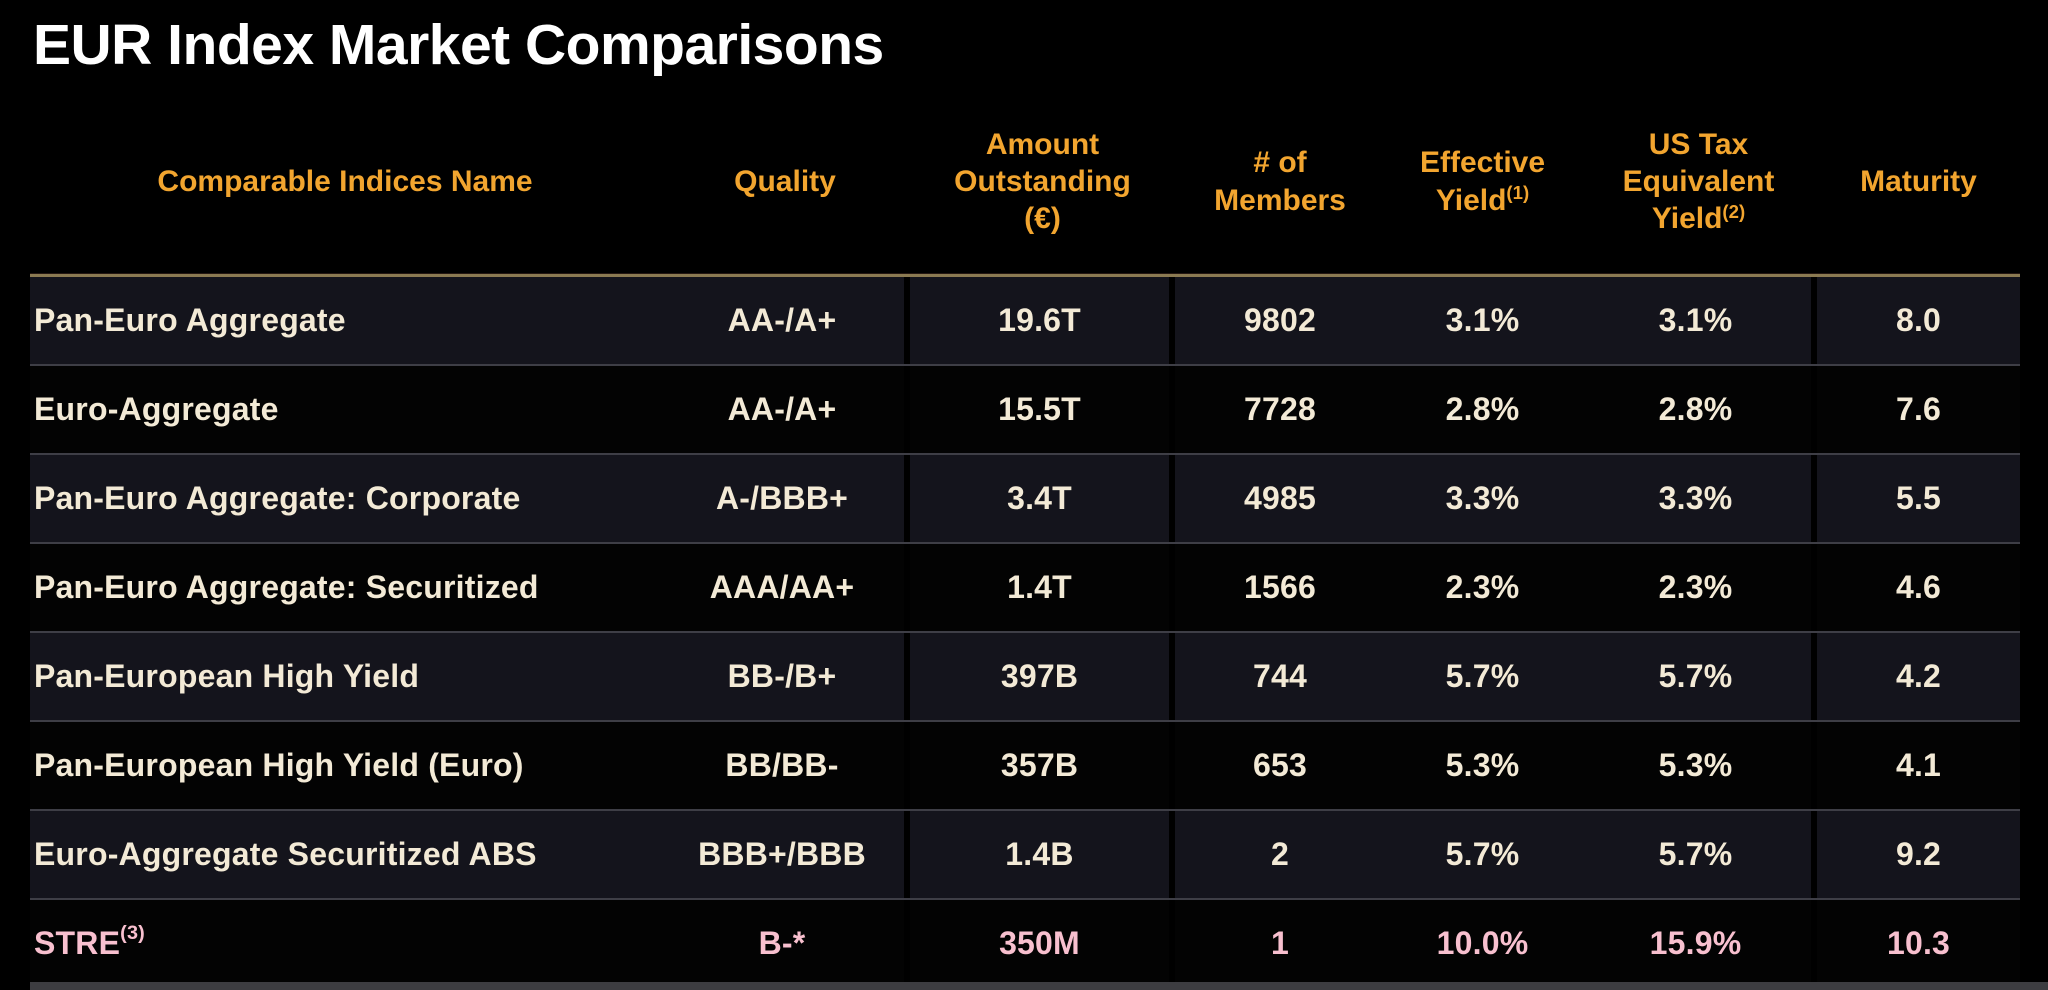  I want to click on table-cell: 2.3%, so click(1482, 587).